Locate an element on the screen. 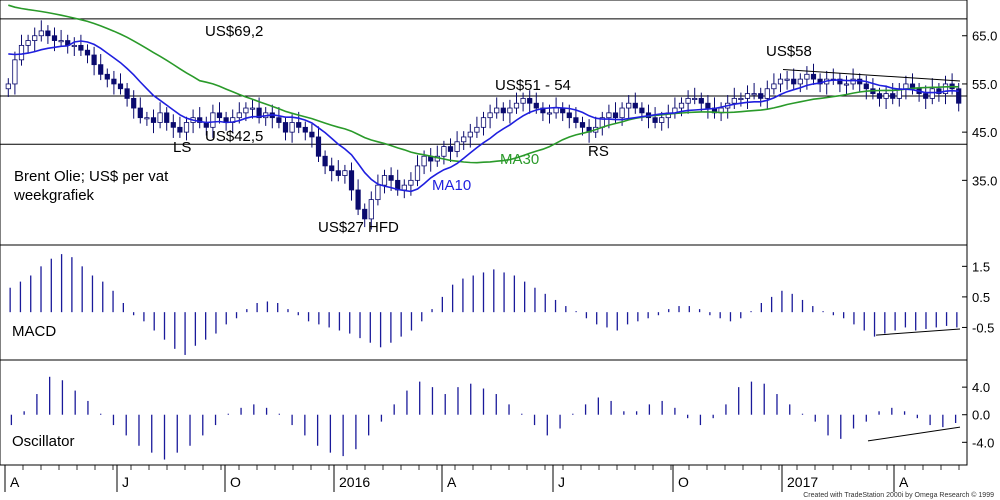 The height and width of the screenshot is (500, 1000). level-label-0: US$69,2 is located at coordinates (234, 31).